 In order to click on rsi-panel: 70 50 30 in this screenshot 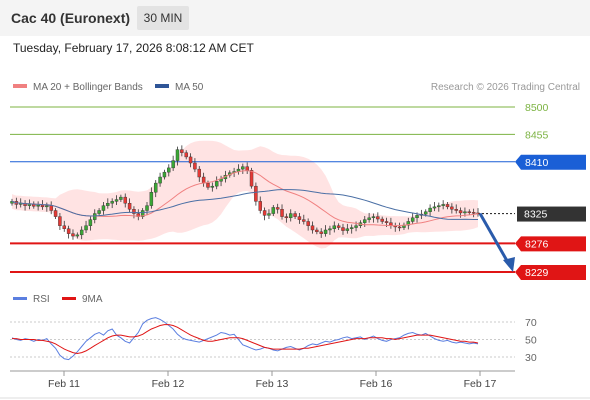, I will do `click(273, 340)`.